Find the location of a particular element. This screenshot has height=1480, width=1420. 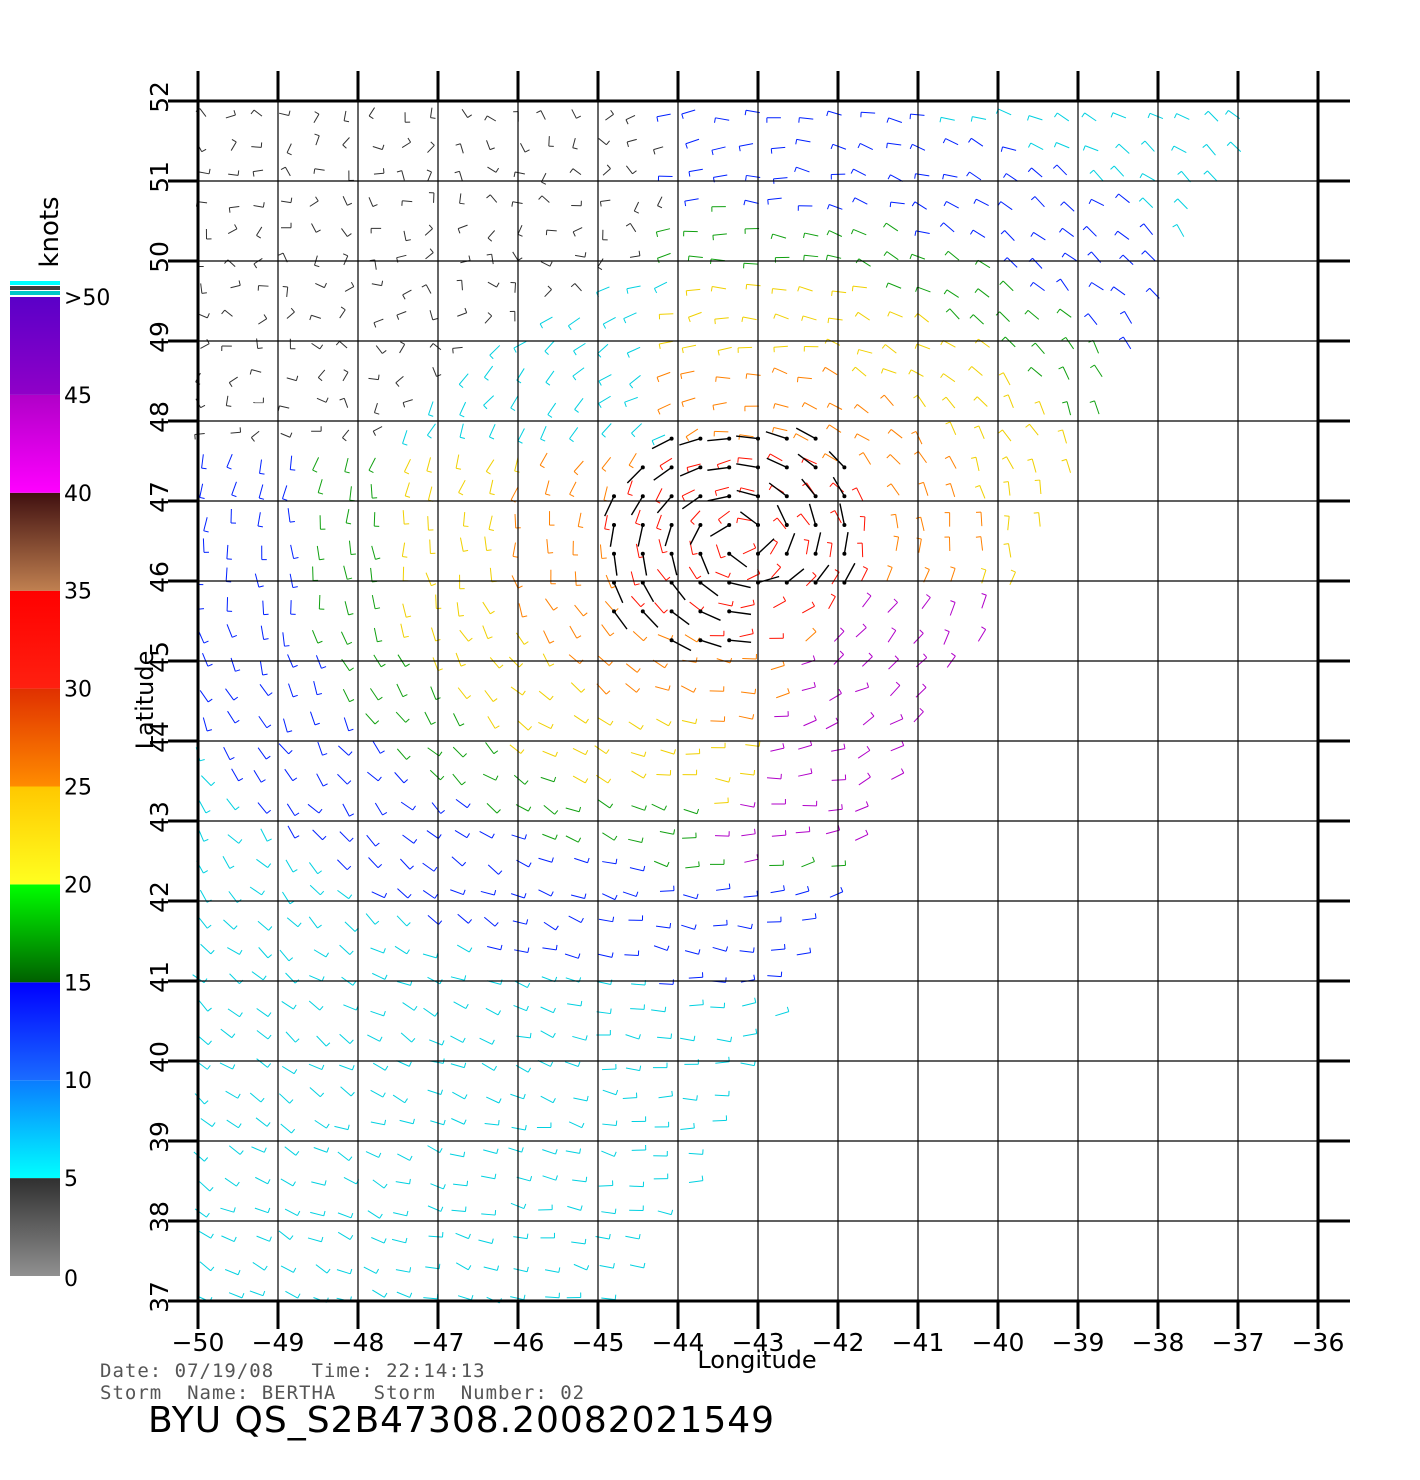

rain-flag-dot is located at coordinates (844, 525).